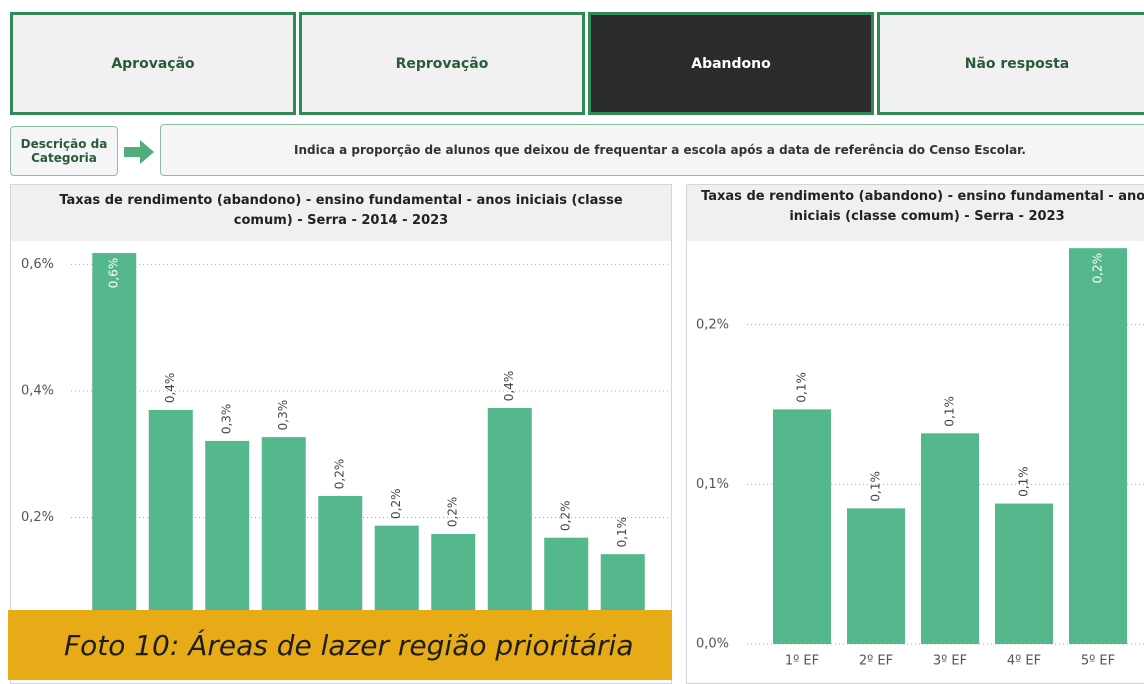 This screenshot has width=1144, height=684. What do you see at coordinates (876, 661) in the screenshot?
I see `x-tick-label: 2º EF` at bounding box center [876, 661].